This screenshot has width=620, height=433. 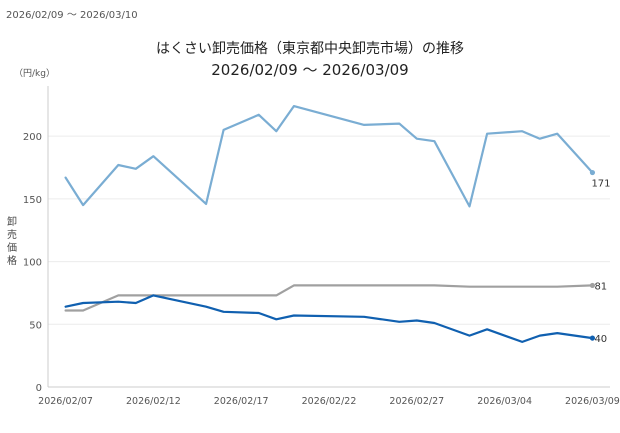 What do you see at coordinates (310, 49) in the screenshot?
I see `chart-title: はくさい卸売価格（東京都中央卸売市場）の推移` at bounding box center [310, 49].